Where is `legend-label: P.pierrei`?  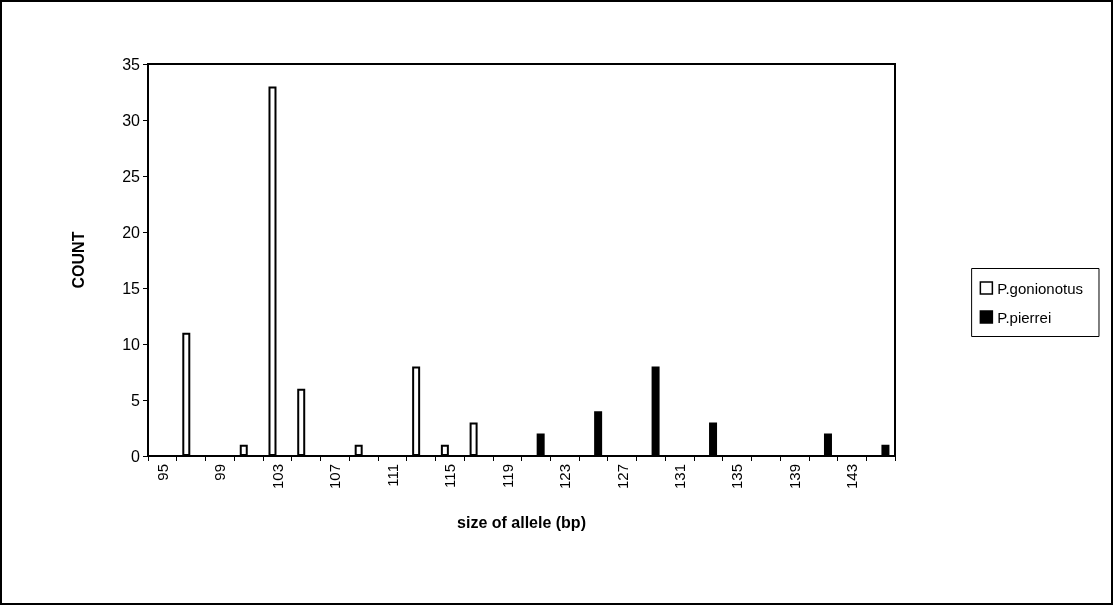 legend-label: P.pierrei is located at coordinates (1024, 317).